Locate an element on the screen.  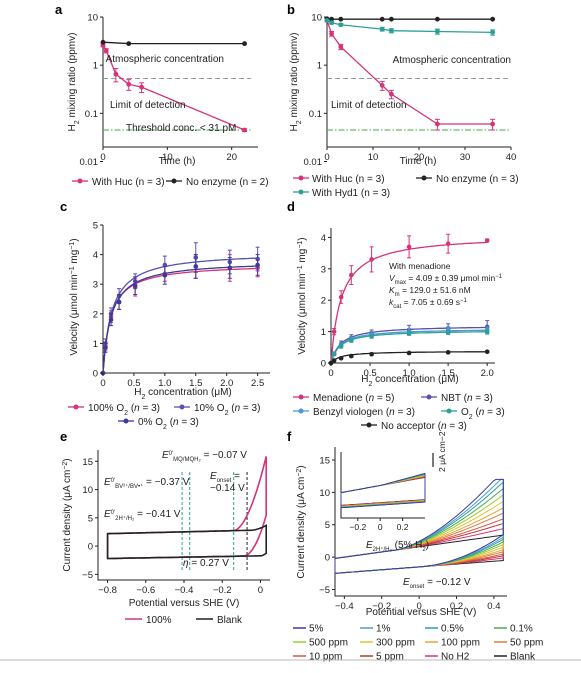
panel-d-xlabel: H2 concentration (μM) is located at coordinates (410, 381).